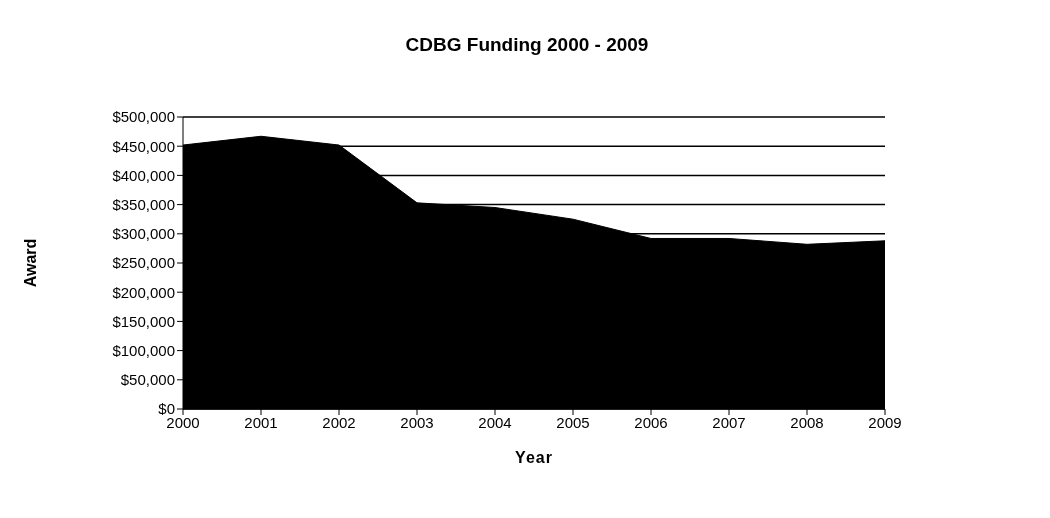  Describe the element at coordinates (30, 263) in the screenshot. I see `y-axis-title: Award` at that location.